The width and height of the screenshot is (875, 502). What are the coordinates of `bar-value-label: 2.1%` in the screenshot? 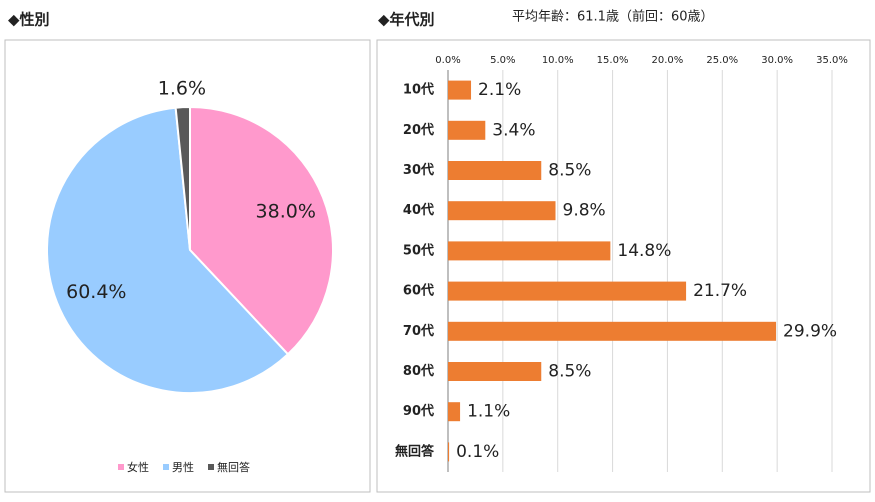 It's located at (499, 90).